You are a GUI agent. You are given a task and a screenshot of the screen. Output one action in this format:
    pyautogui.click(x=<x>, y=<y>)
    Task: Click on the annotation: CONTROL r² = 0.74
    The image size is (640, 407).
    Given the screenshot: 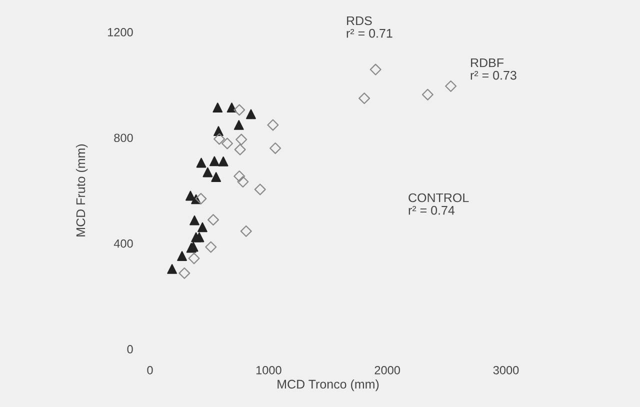 What is the action you would take?
    pyautogui.click(x=438, y=204)
    